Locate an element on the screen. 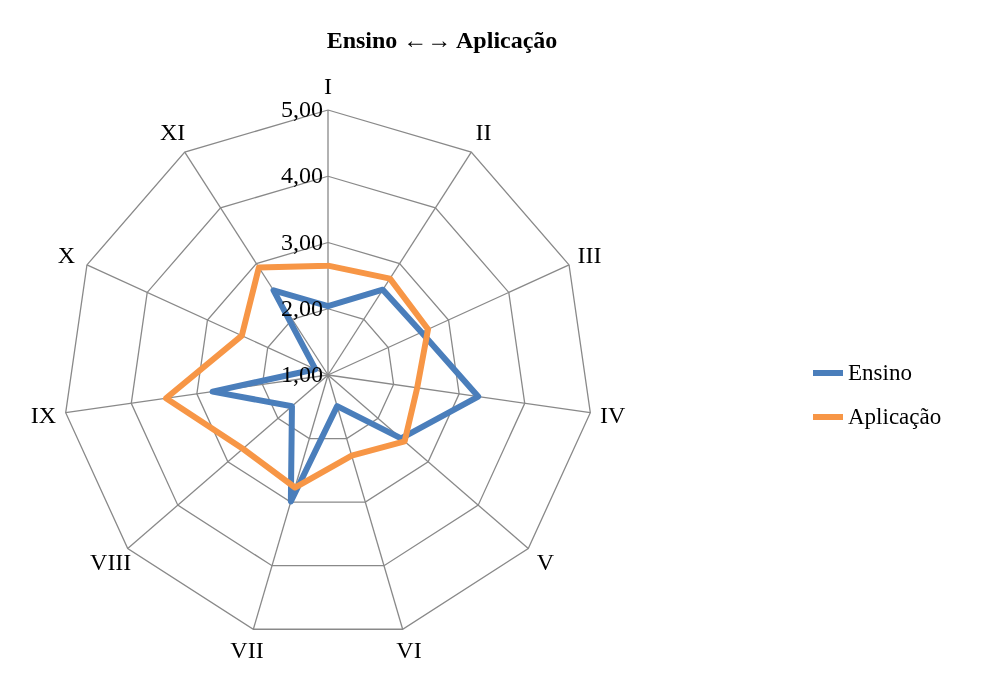 This screenshot has height=686, width=1002. legend-label: Aplicação is located at coordinates (895, 416).